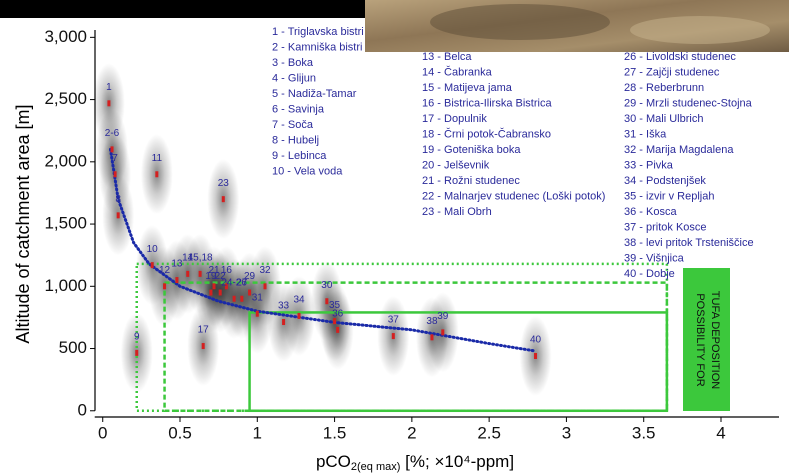  Describe the element at coordinates (211, 276) in the screenshot. I see `point-label: 19` at that location.